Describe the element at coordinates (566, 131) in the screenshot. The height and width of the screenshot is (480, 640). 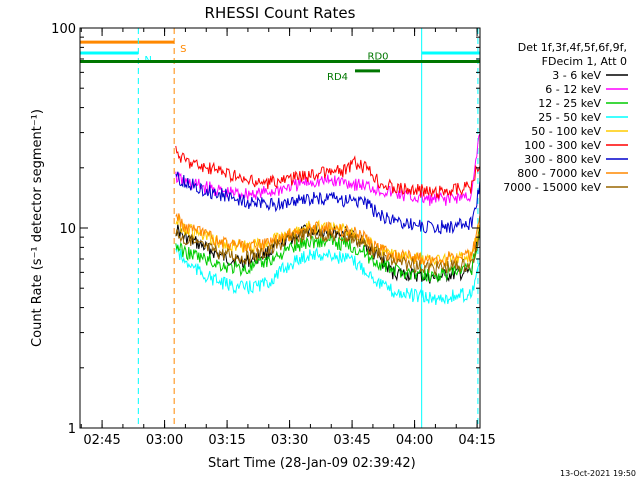
I see `legend-label: 50 - 100 keV` at that location.